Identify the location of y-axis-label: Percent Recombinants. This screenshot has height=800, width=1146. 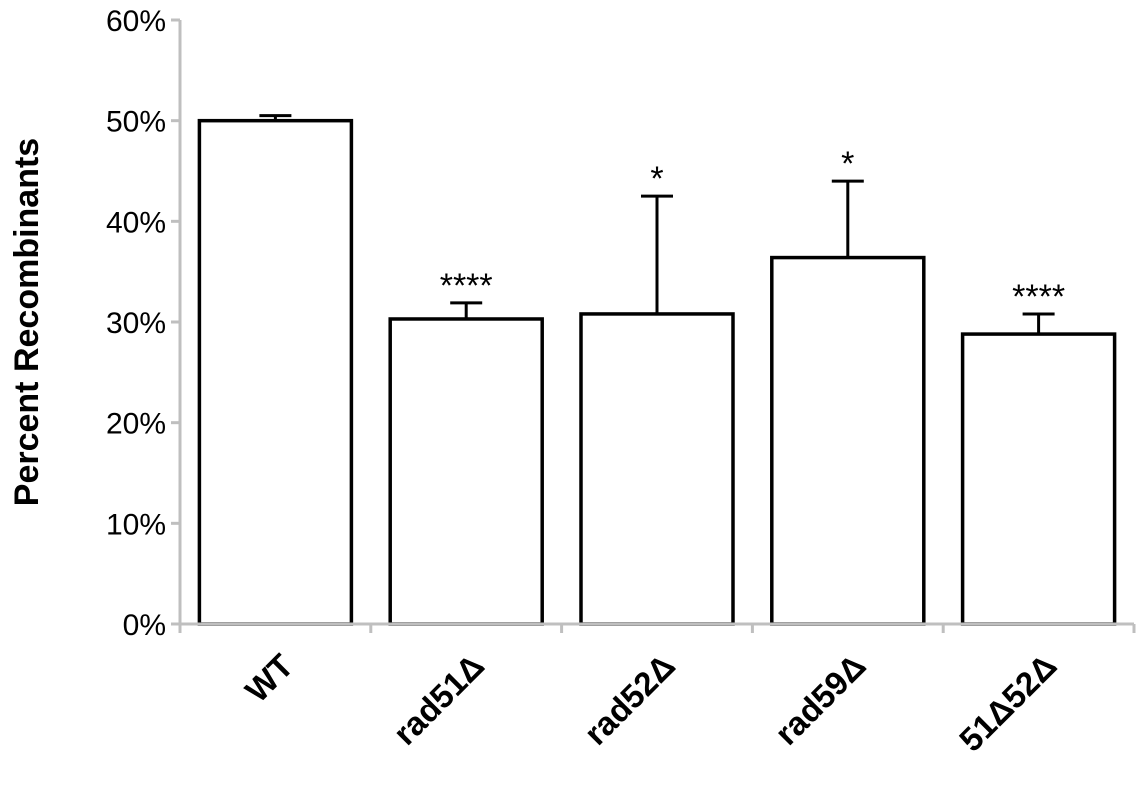
(27, 322).